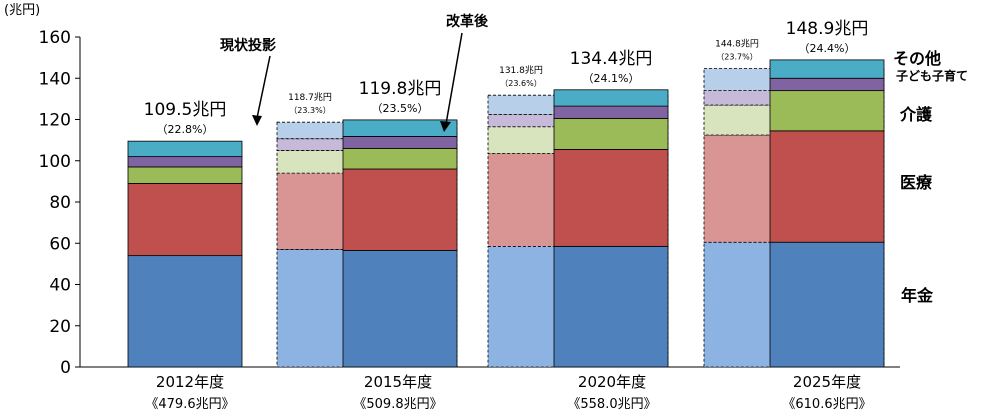 This screenshot has height=417, width=982. Describe the element at coordinates (185, 129) in the screenshot. I see `pct-label-2012年度-actual: （22.8%）` at that location.